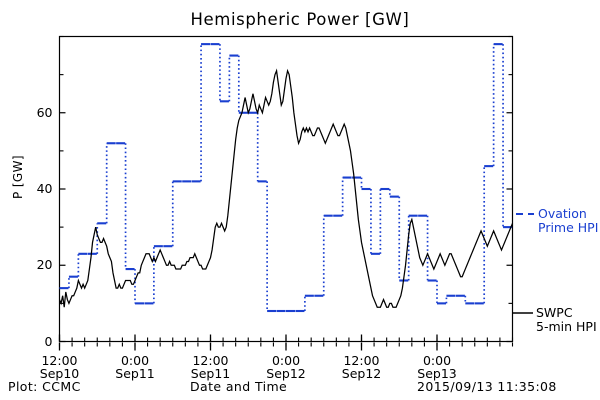  I want to click on x-tick-5: 0:00 Sep13, so click(437, 366).